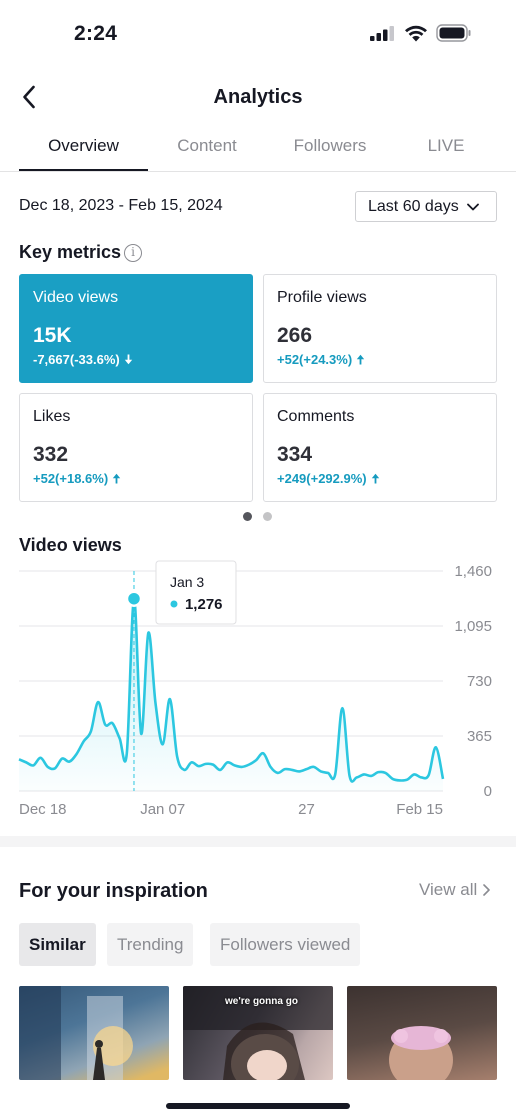 The image size is (516, 1119). Describe the element at coordinates (71, 478) in the screenshot. I see `metric-change-text: +52(+18.6%)` at that location.